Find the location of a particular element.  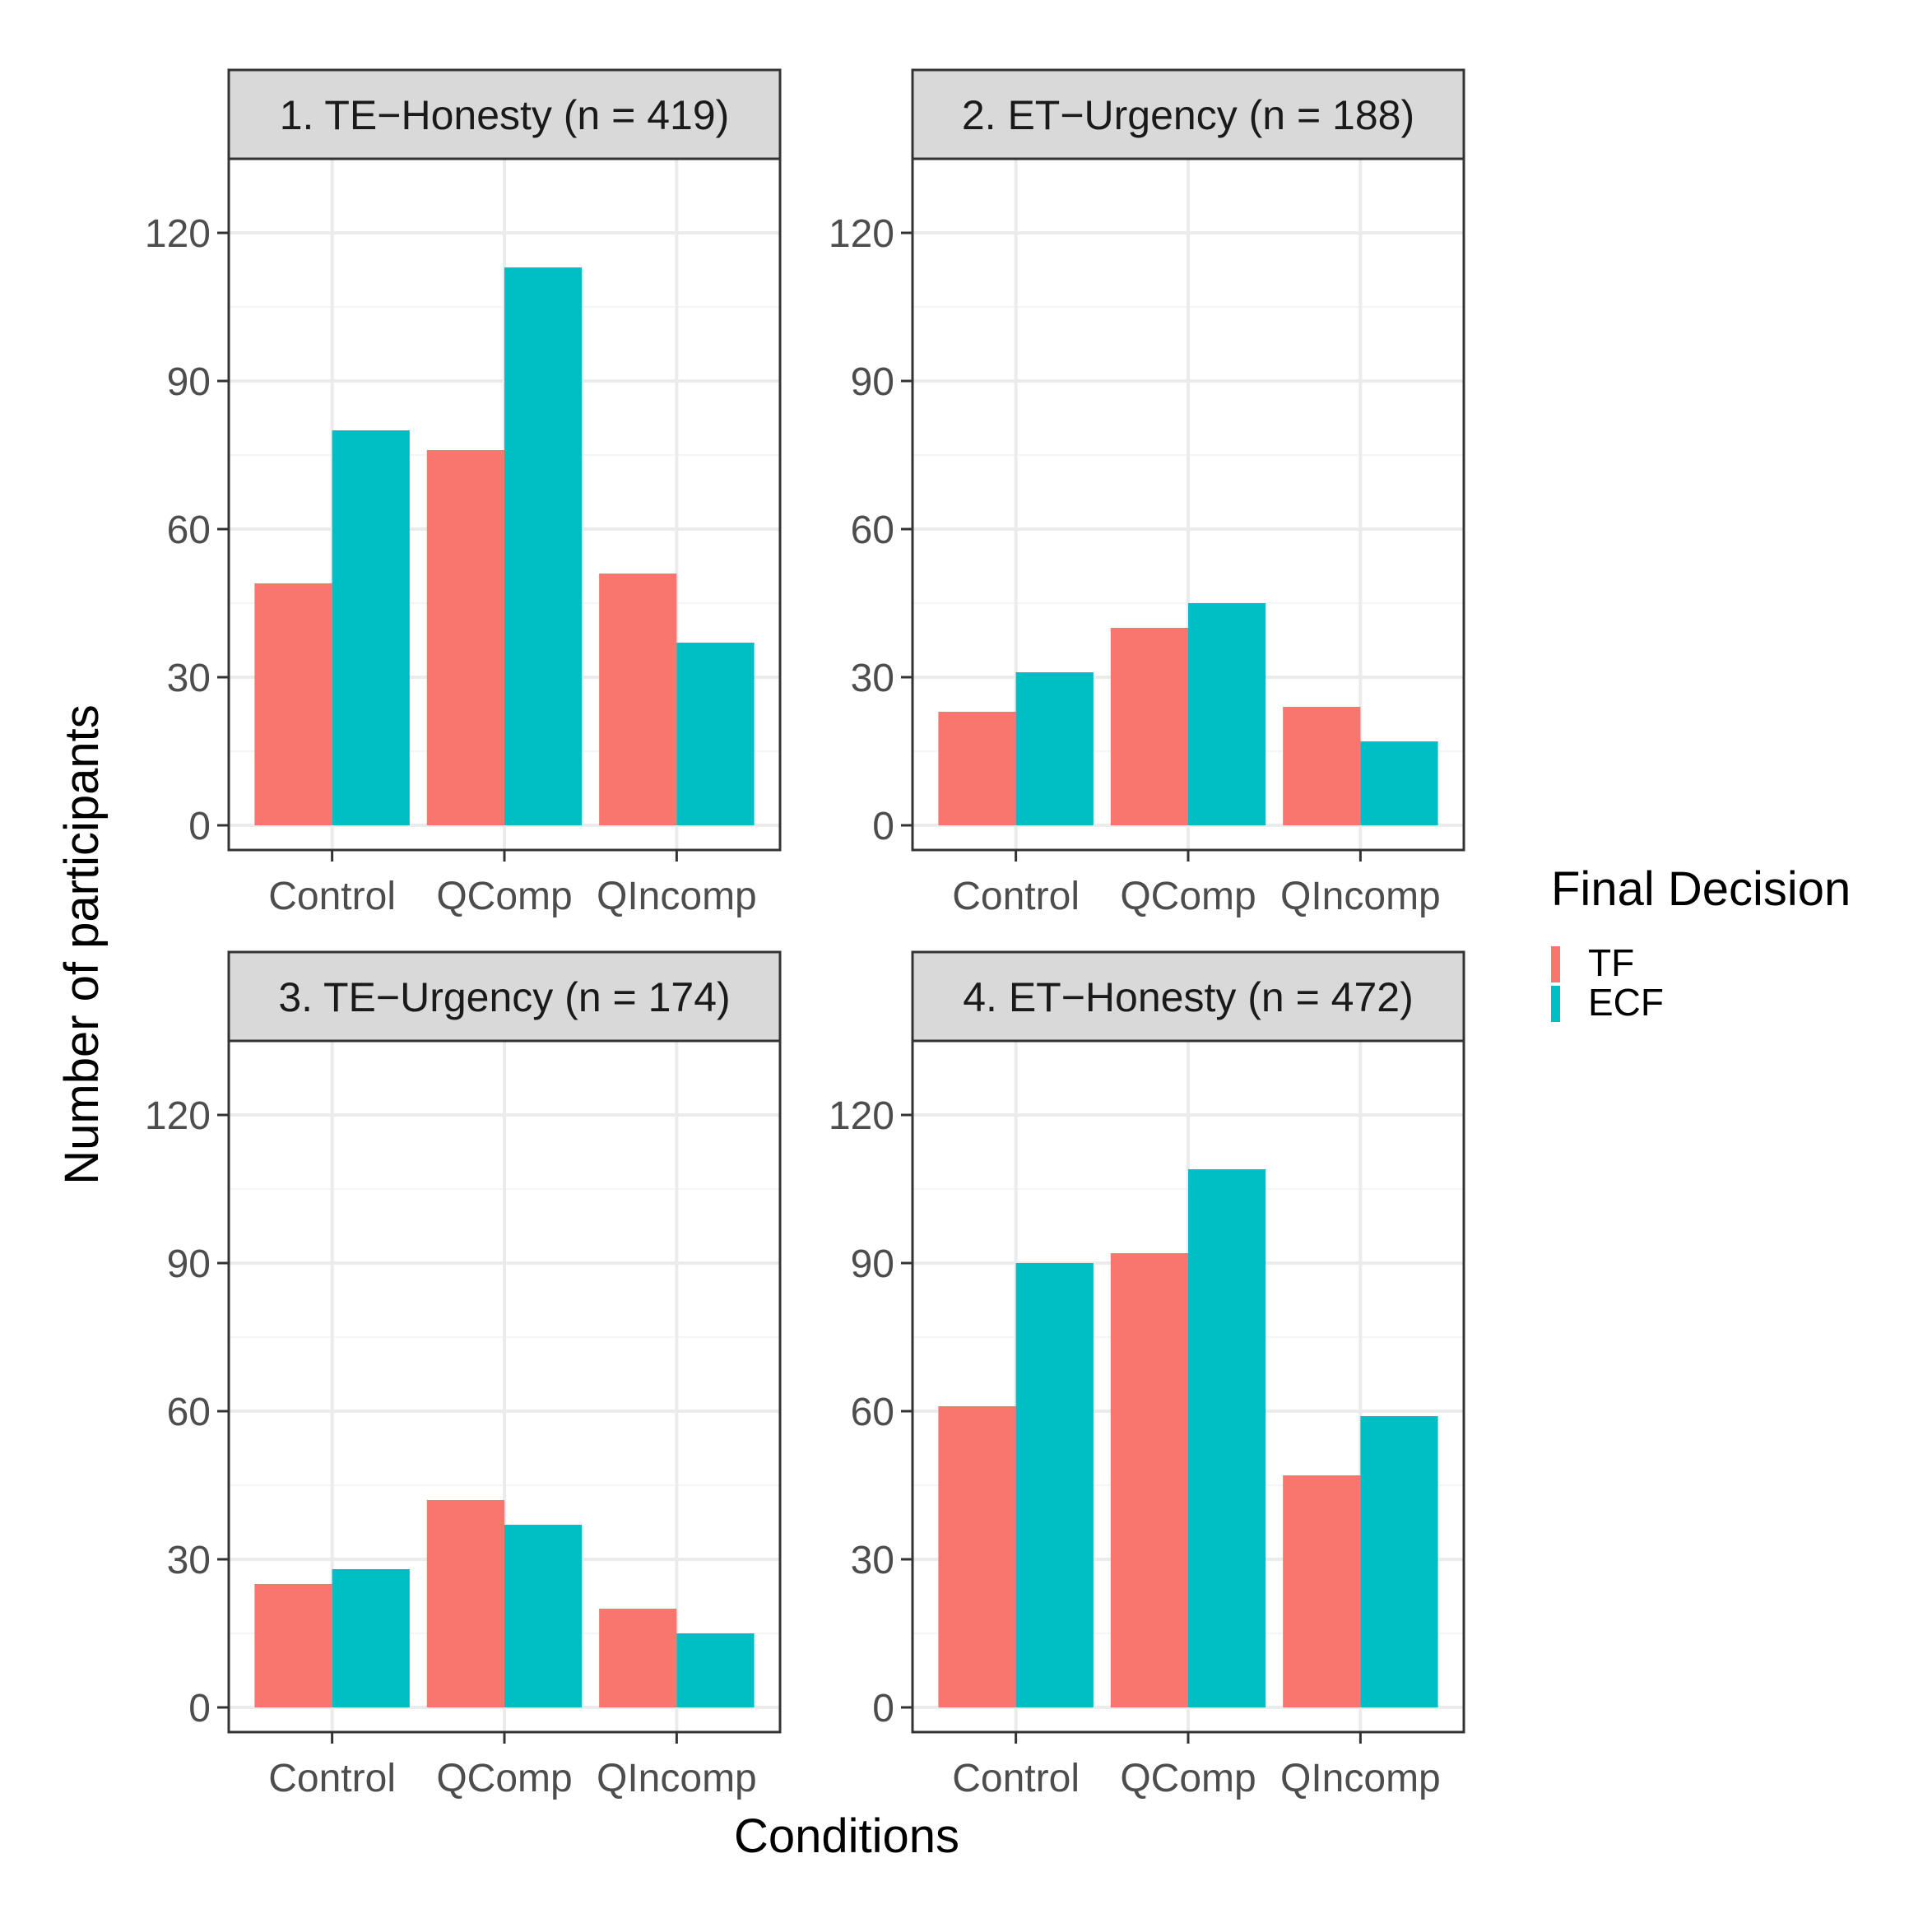

strip-title: 3. TE−Urgency (n = 174) is located at coordinates (504, 997).